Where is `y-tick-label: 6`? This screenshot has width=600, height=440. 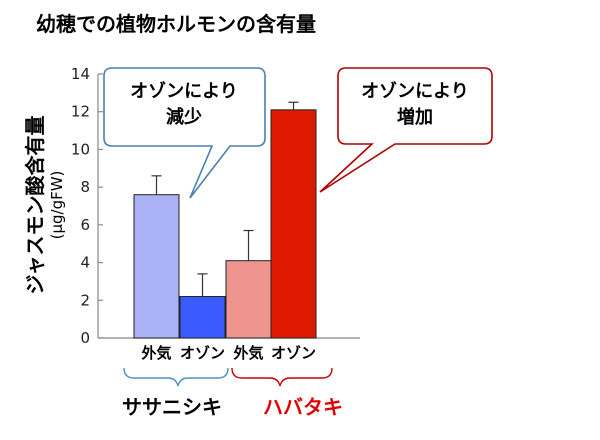
y-tick-label: 6 is located at coordinates (85, 225).